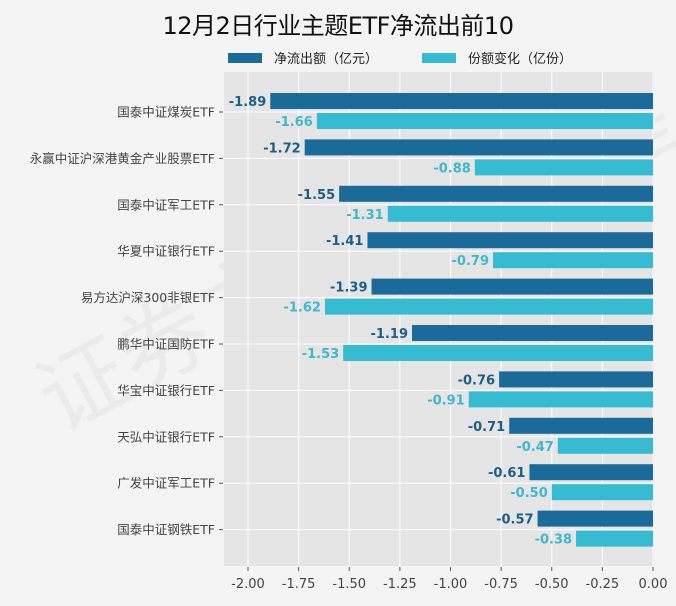 This screenshot has height=606, width=676. I want to click on y-tick-label: 天弘中证银行ETF, so click(166, 436).